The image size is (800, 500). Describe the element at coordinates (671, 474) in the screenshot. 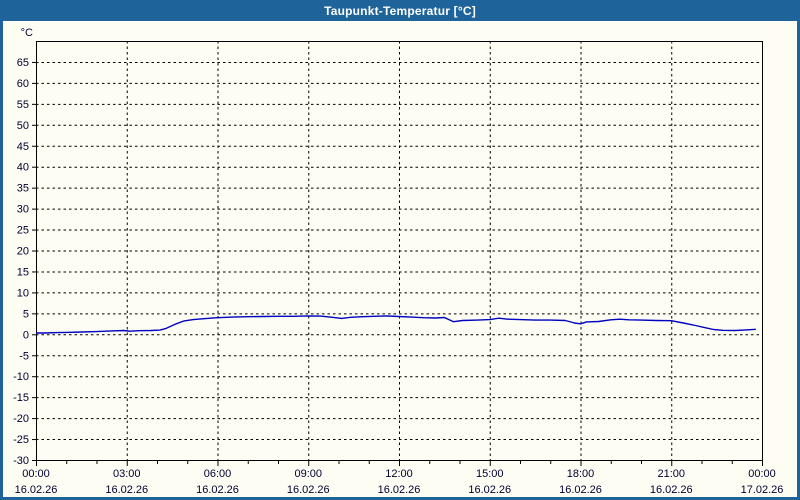

I see `x-tick-time-label: 21:00` at that location.